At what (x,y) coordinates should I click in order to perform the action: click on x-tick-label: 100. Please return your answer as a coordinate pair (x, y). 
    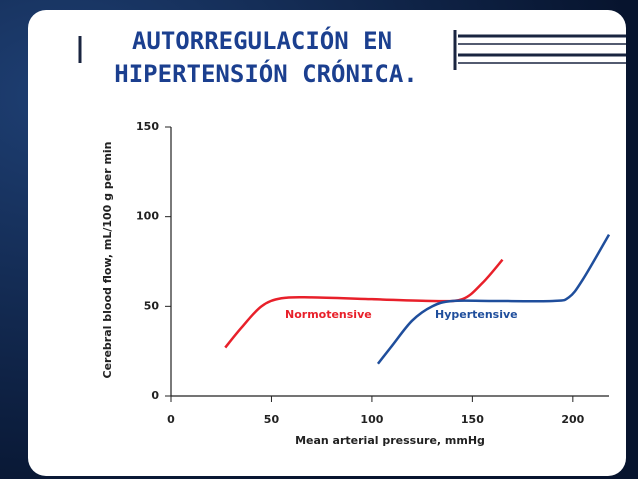
    Looking at the image, I should click on (371, 419).